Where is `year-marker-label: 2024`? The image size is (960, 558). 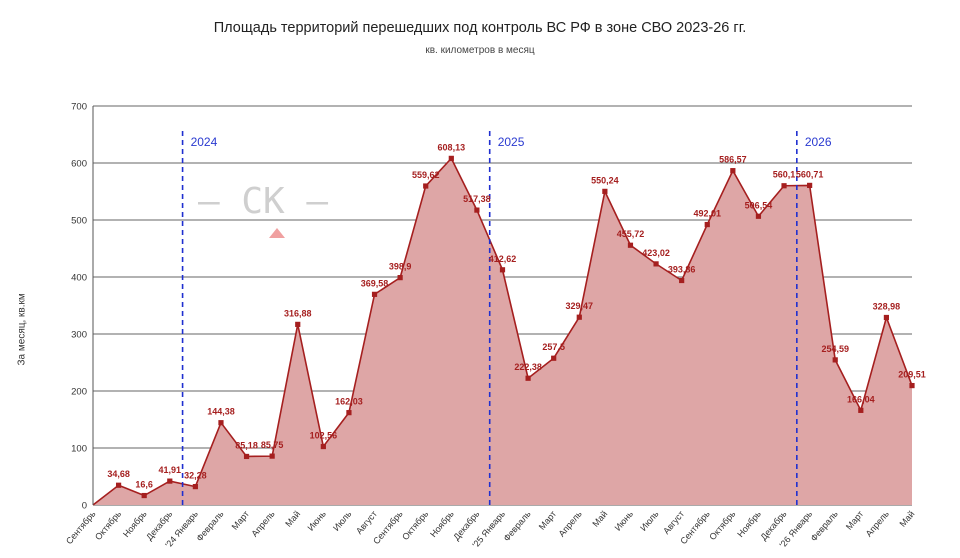
year-marker-label: 2024 is located at coordinates (204, 142).